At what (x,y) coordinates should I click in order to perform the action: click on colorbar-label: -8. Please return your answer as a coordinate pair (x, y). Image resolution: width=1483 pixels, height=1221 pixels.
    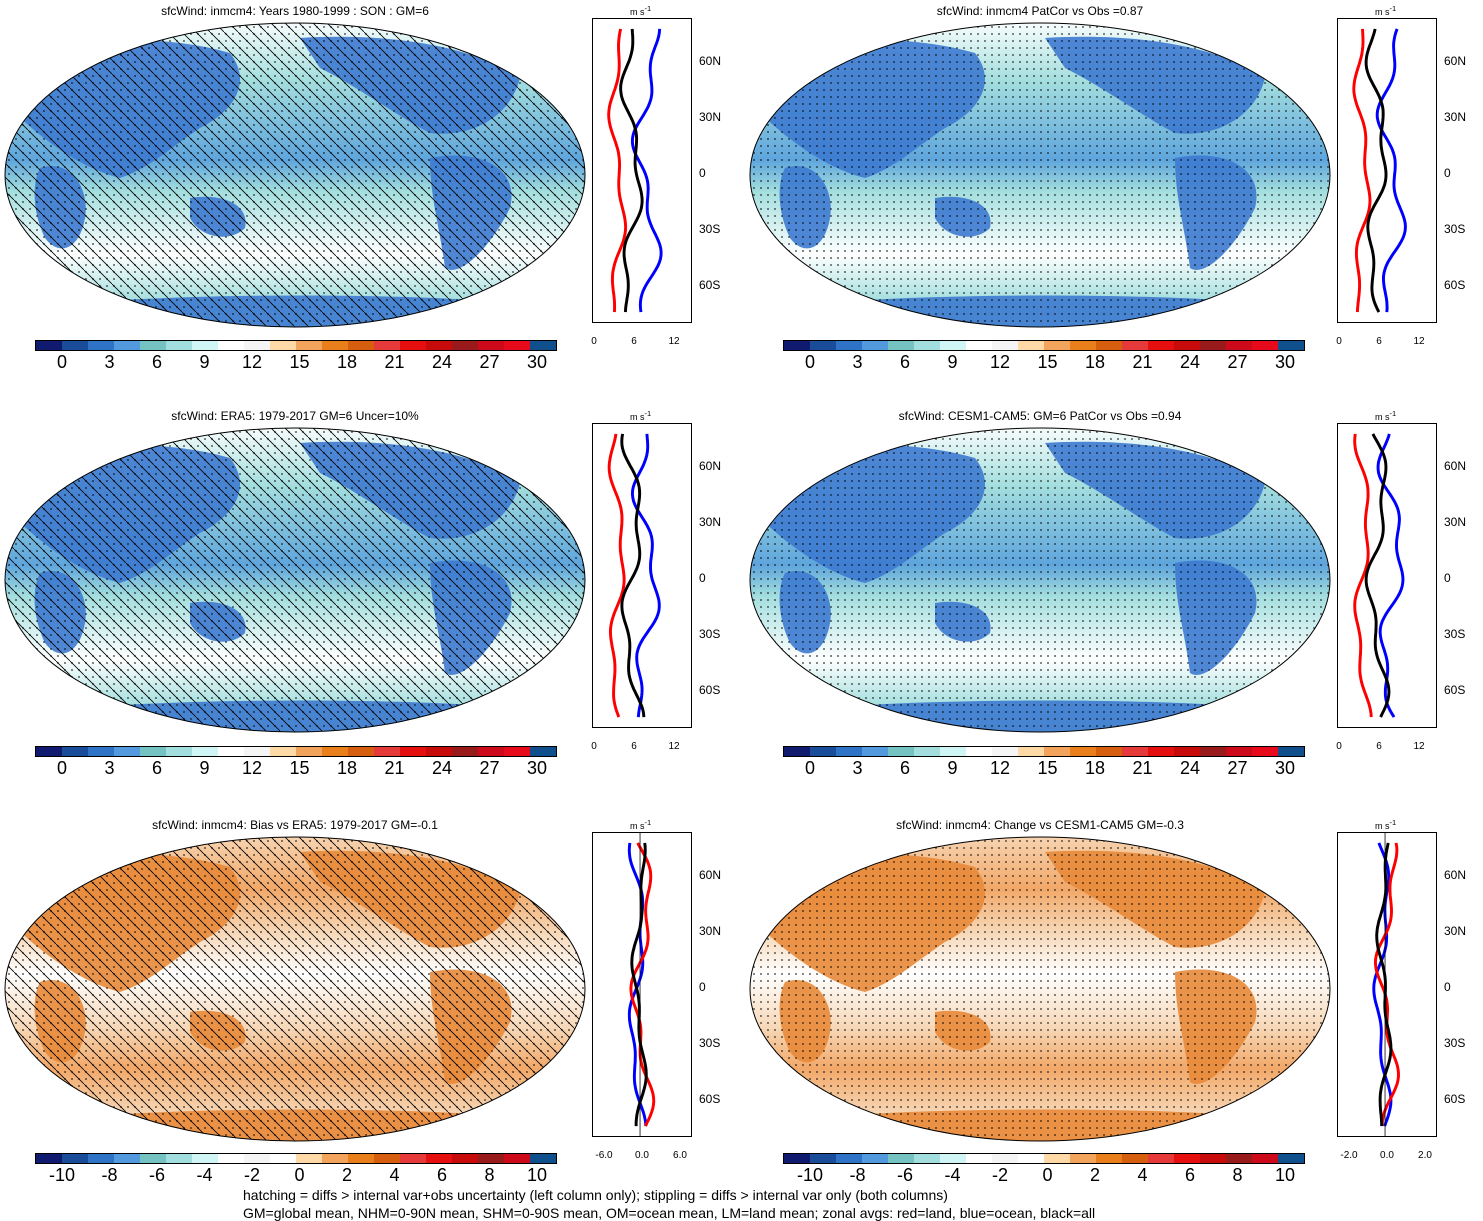
    Looking at the image, I should click on (857, 1175).